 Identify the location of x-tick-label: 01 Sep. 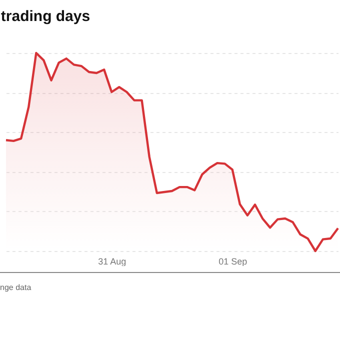
(233, 261).